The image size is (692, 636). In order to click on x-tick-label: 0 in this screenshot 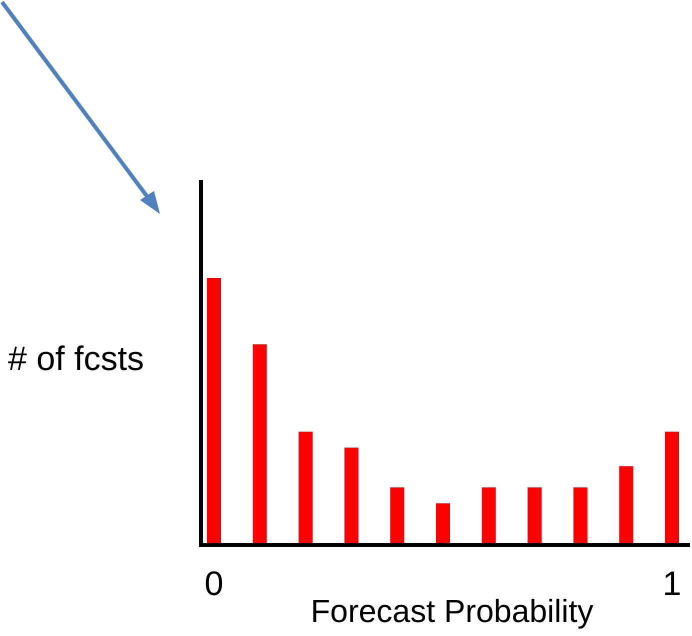, I will do `click(214, 584)`.